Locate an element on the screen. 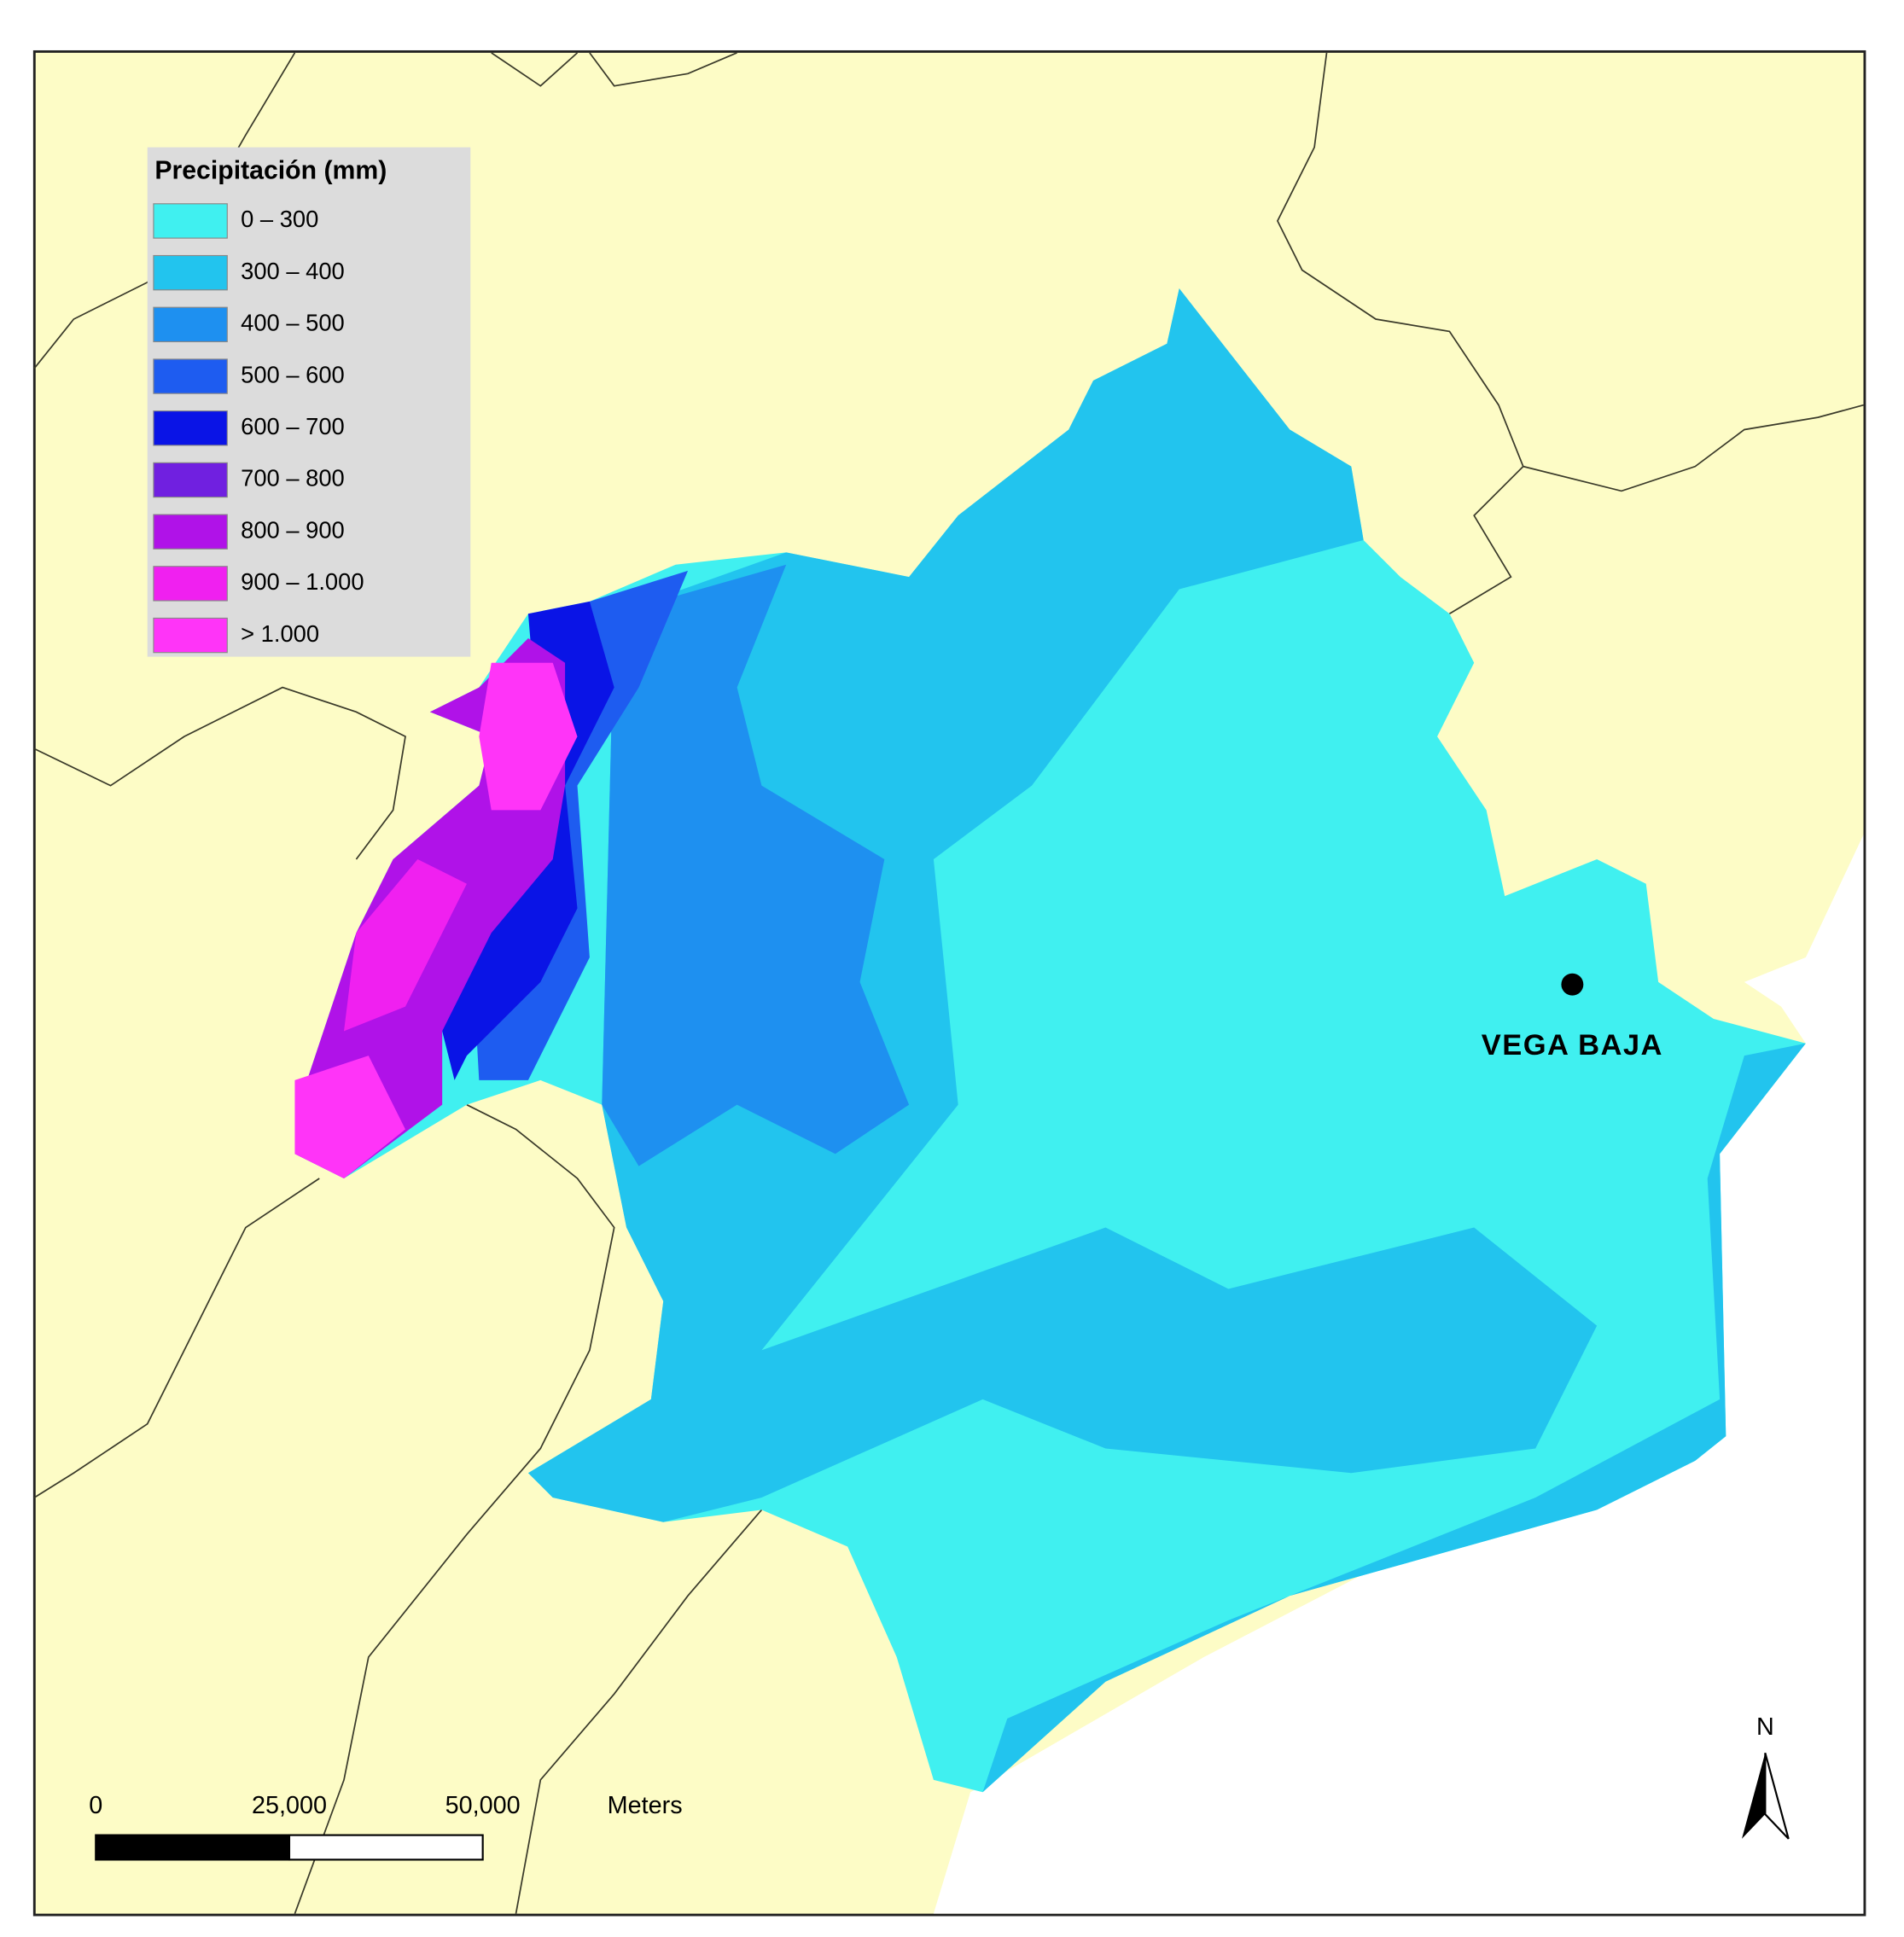 This screenshot has width=1904, height=1937. legend-title: Precipitación (mm) is located at coordinates (270, 170).